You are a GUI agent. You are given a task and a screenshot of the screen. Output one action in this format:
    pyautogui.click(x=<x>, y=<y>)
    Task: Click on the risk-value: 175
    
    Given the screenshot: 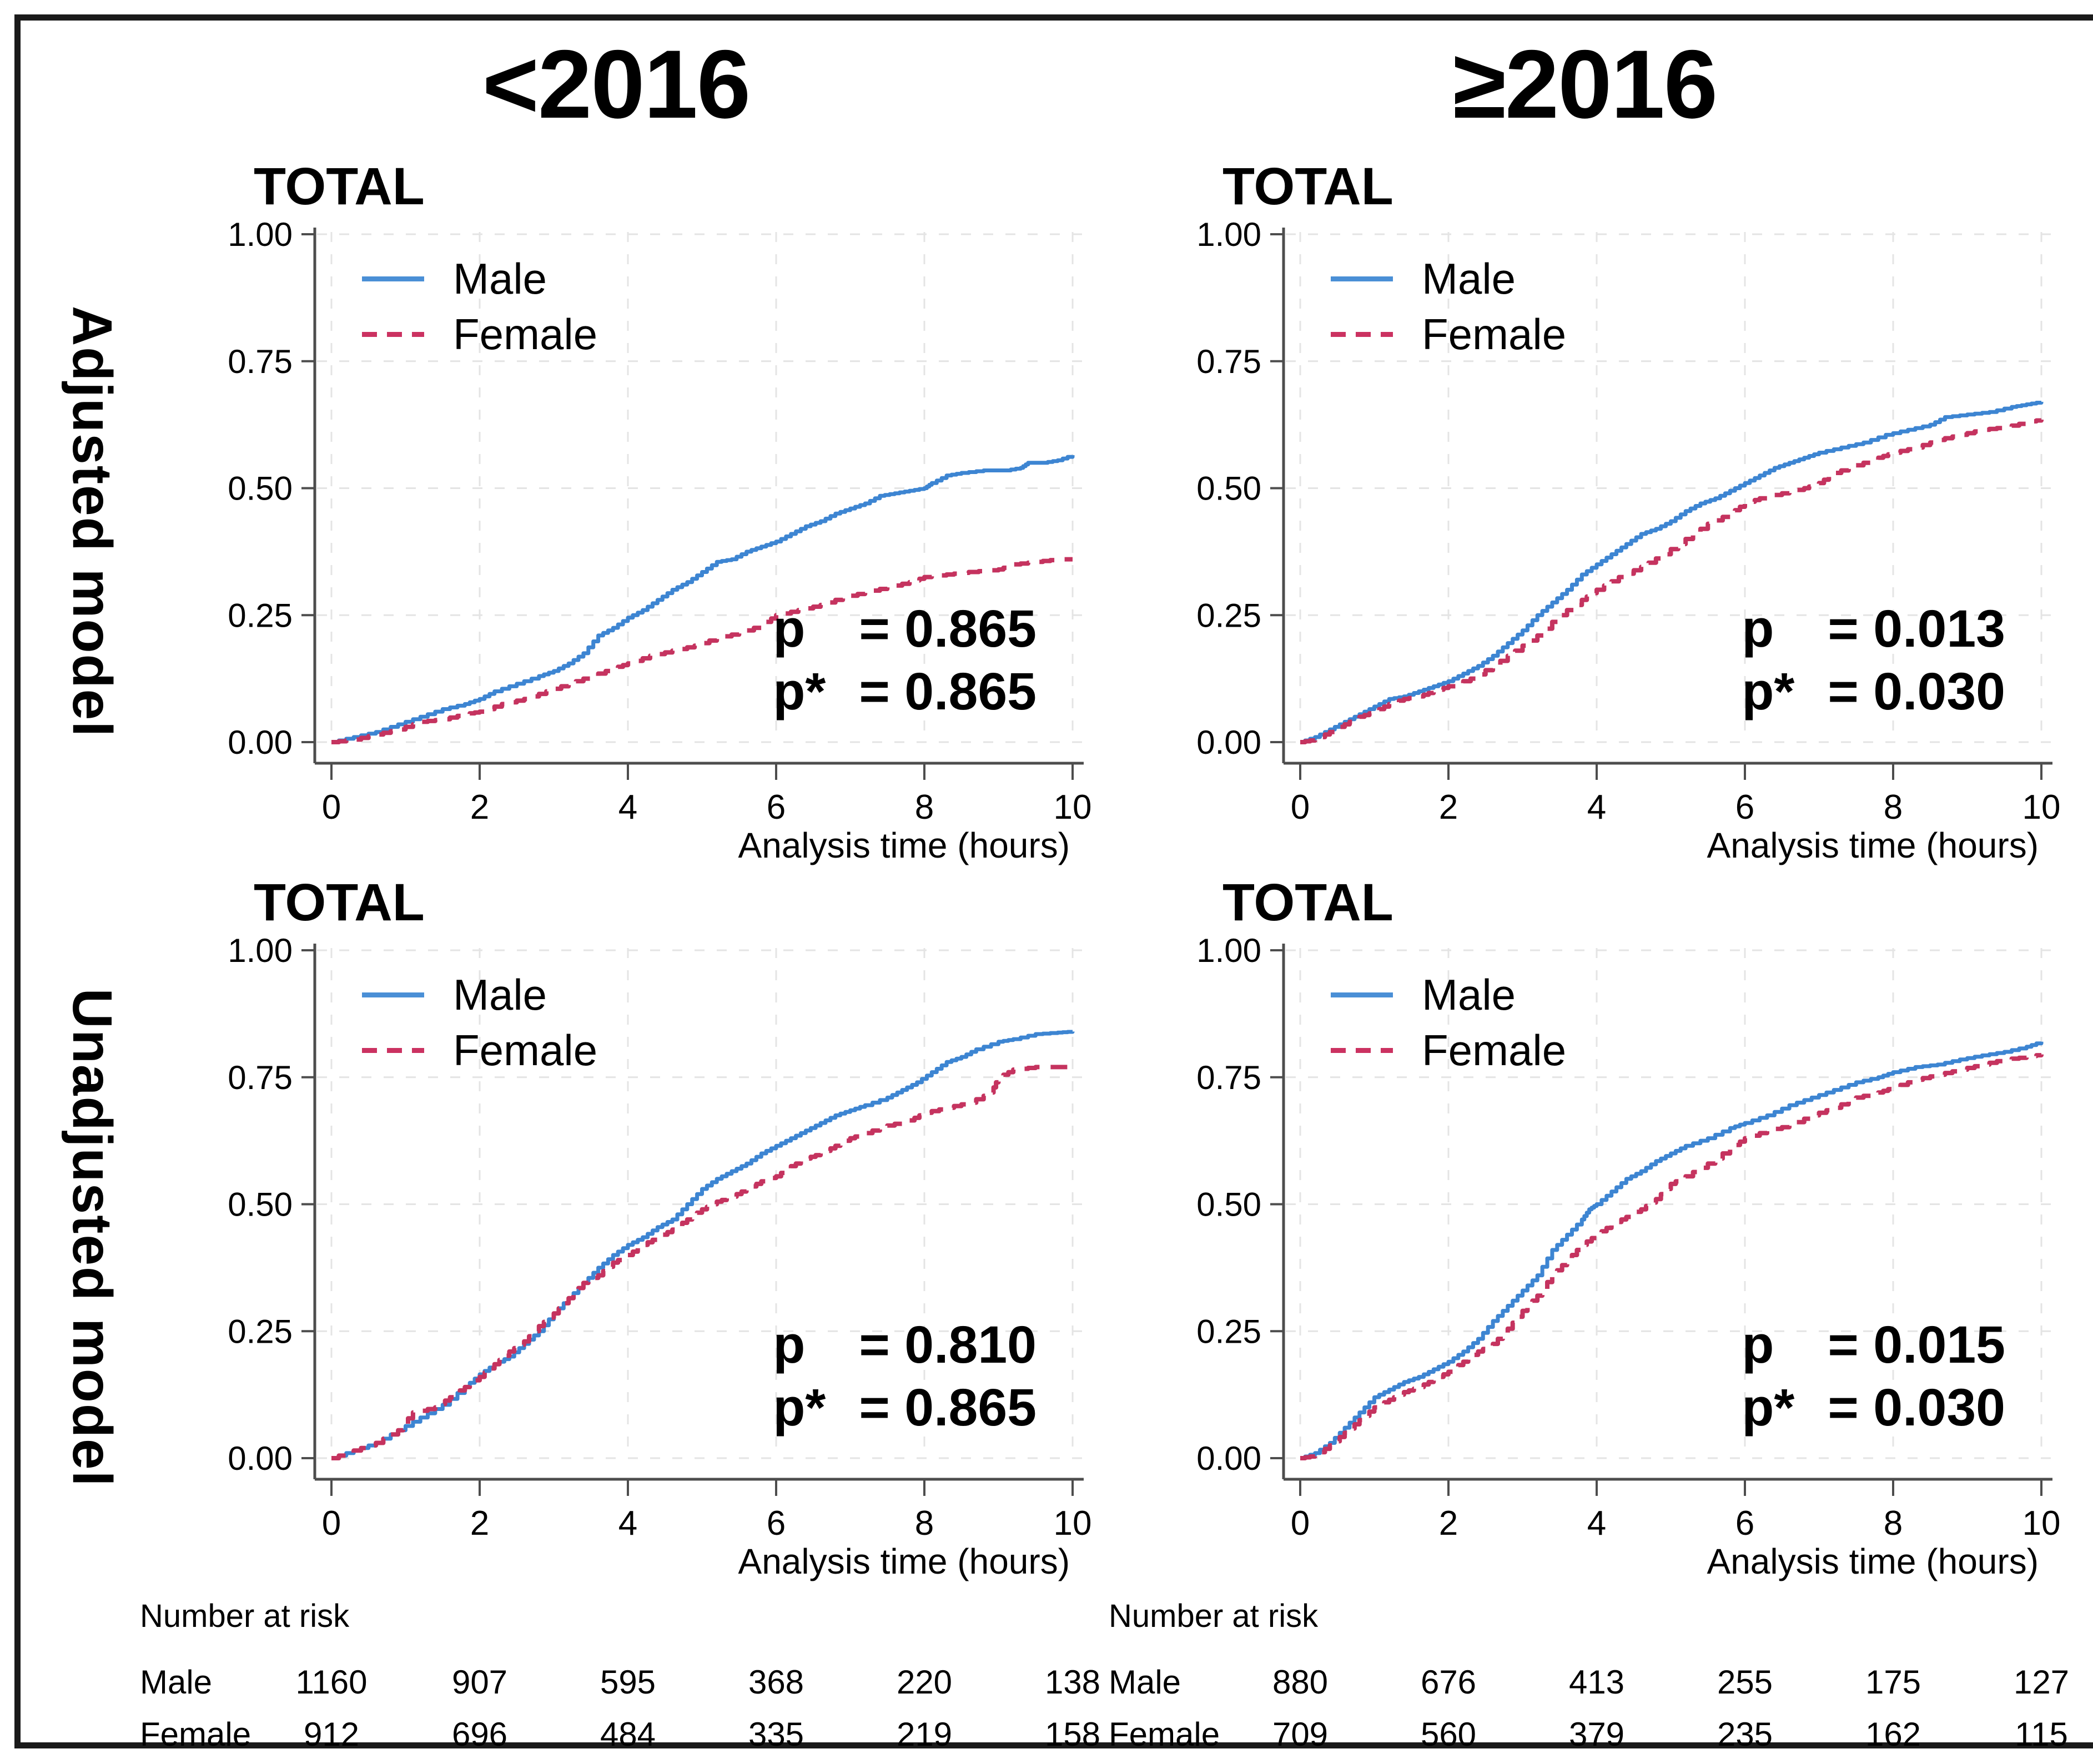 What is the action you would take?
    pyautogui.click(x=1893, y=1682)
    